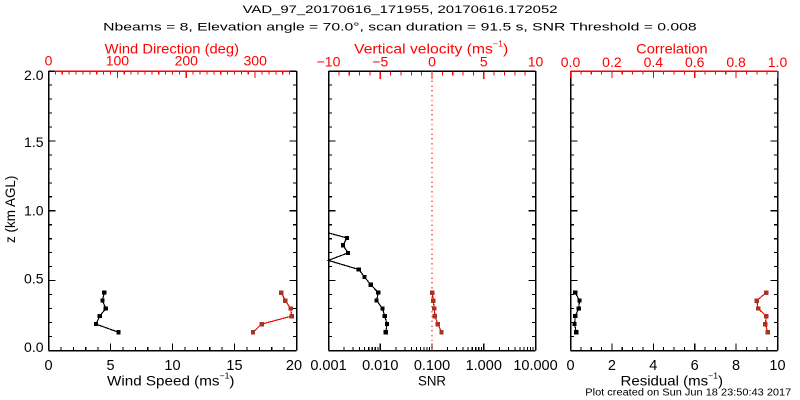  I want to click on svg-text: 200, so click(187, 60).